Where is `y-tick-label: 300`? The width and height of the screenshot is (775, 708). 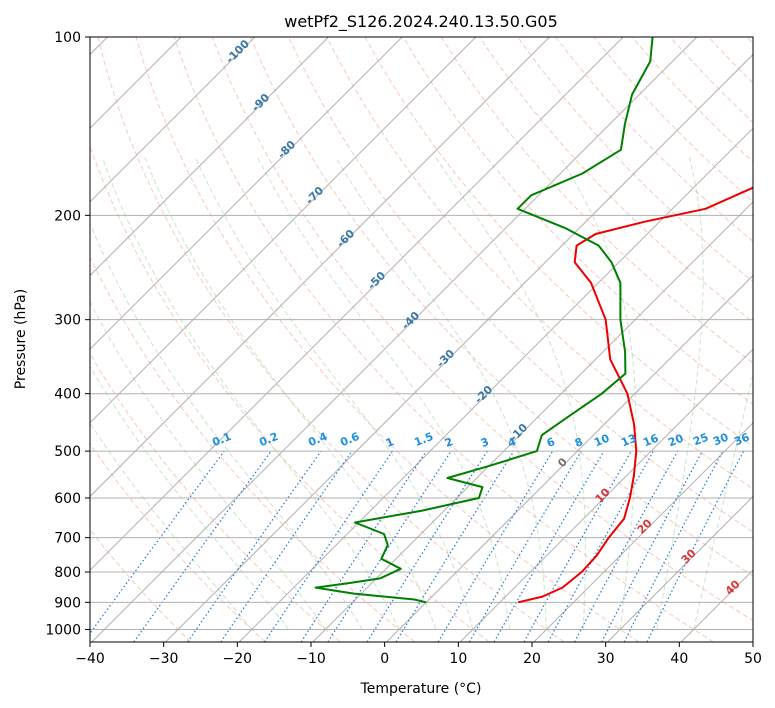
y-tick-label: 300 is located at coordinates (67, 321).